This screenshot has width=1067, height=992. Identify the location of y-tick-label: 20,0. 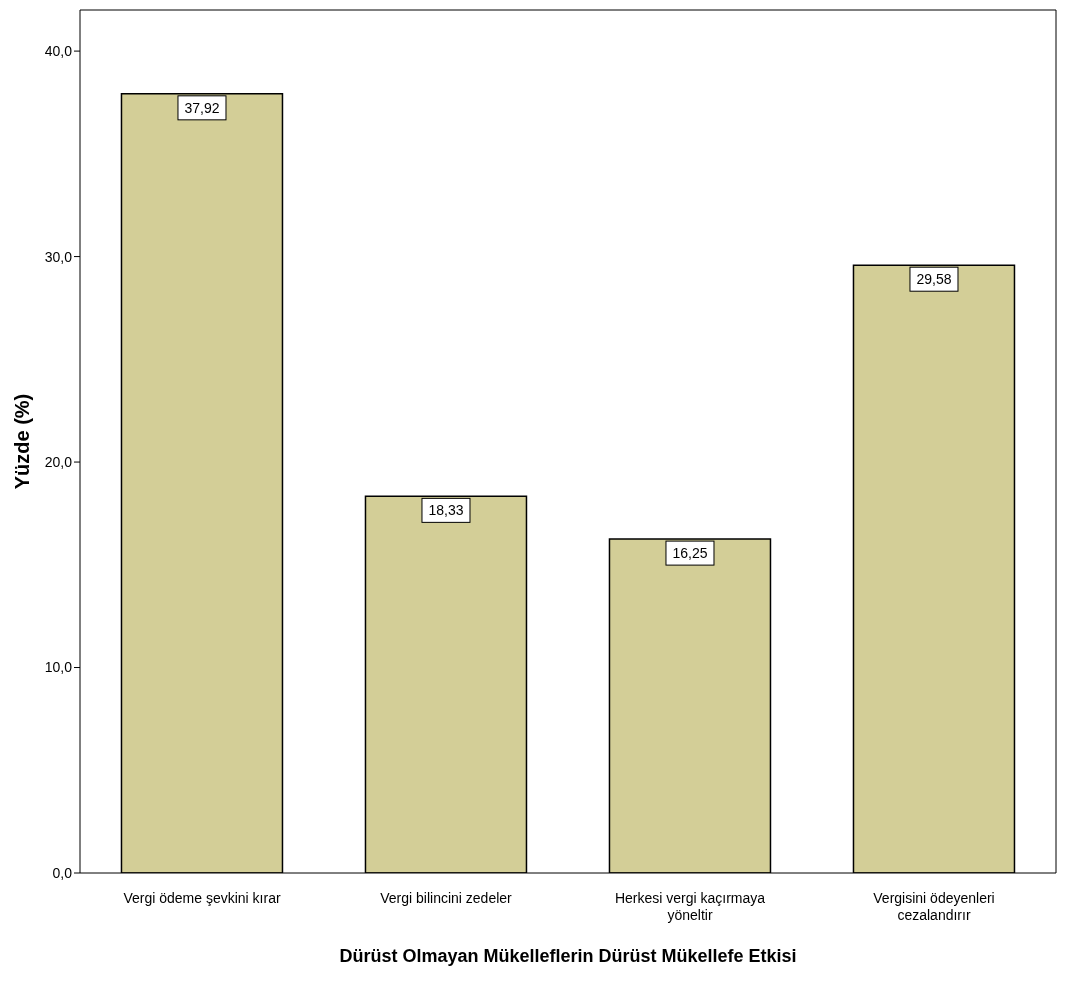
(58, 462).